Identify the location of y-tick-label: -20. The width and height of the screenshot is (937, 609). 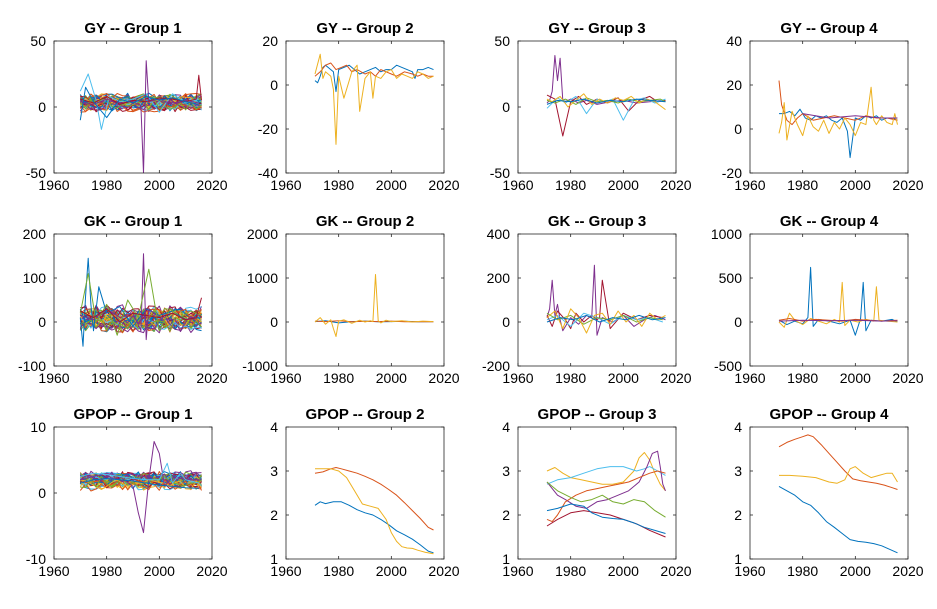
(268, 129).